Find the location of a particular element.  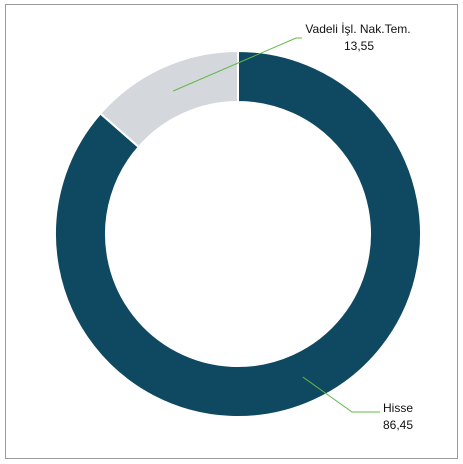

label-vadeli: Vadeli İşl. Nak.Tem. 13,55 is located at coordinates (357, 37).